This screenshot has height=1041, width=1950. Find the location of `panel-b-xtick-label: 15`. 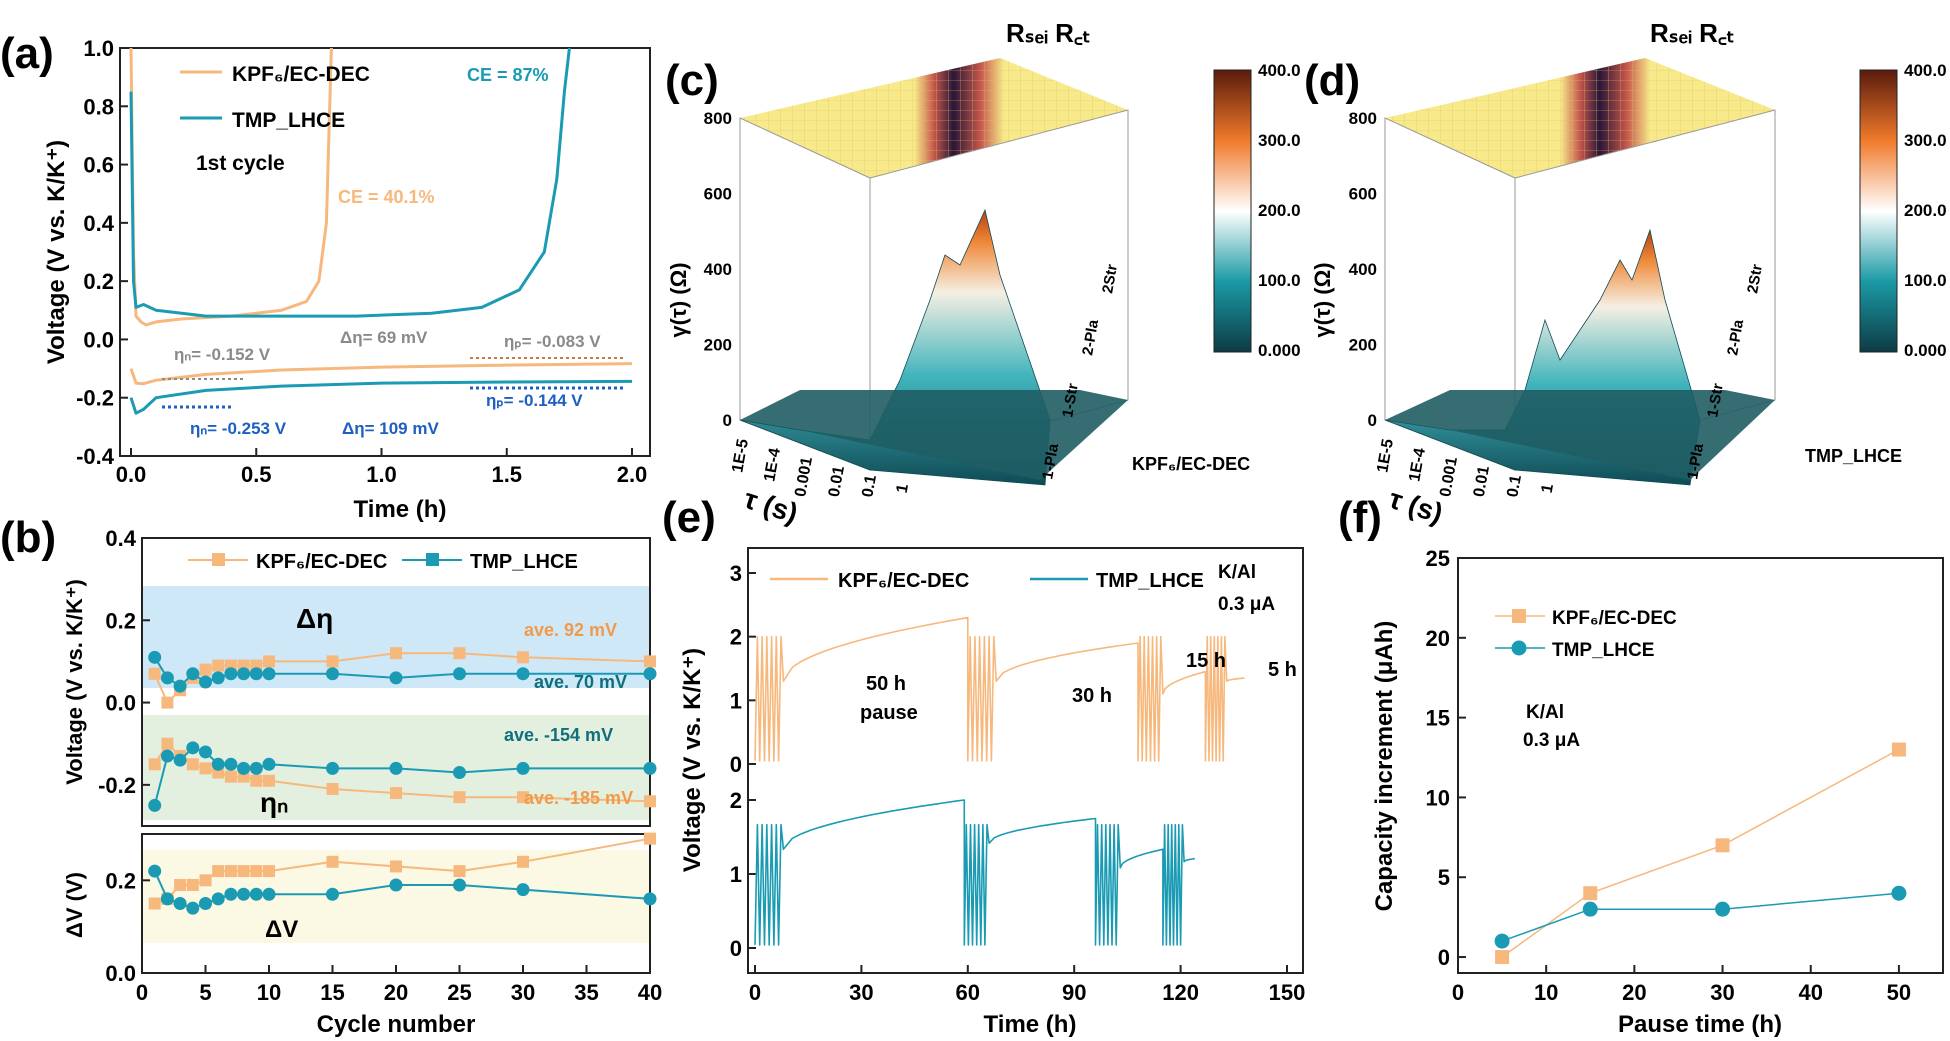

panel-b-xtick-label: 15 is located at coordinates (332, 992).